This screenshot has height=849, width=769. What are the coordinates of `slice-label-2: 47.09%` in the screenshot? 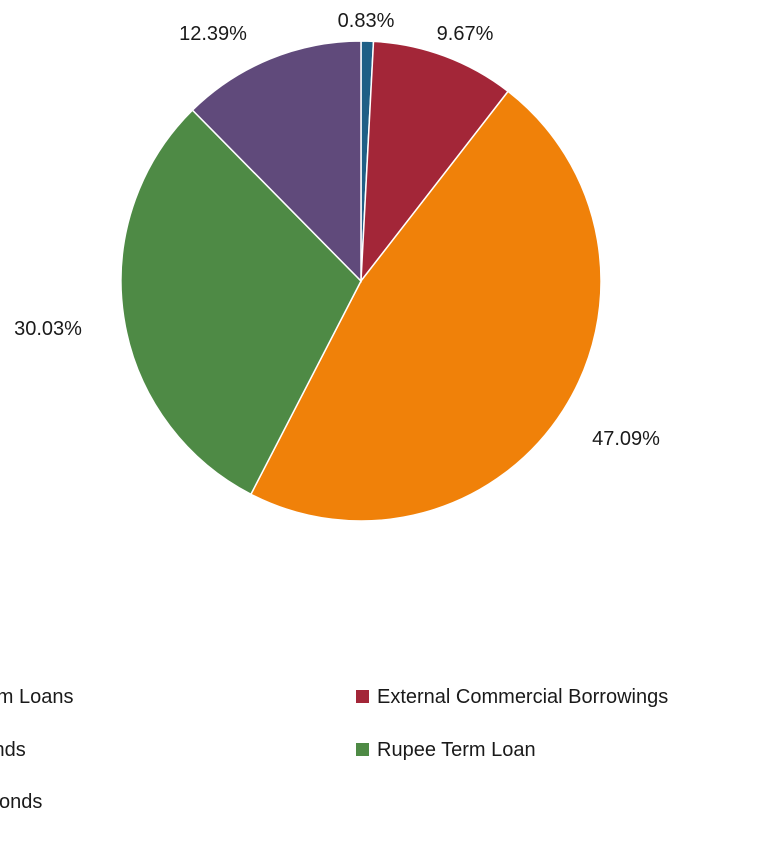 It's located at (626, 439).